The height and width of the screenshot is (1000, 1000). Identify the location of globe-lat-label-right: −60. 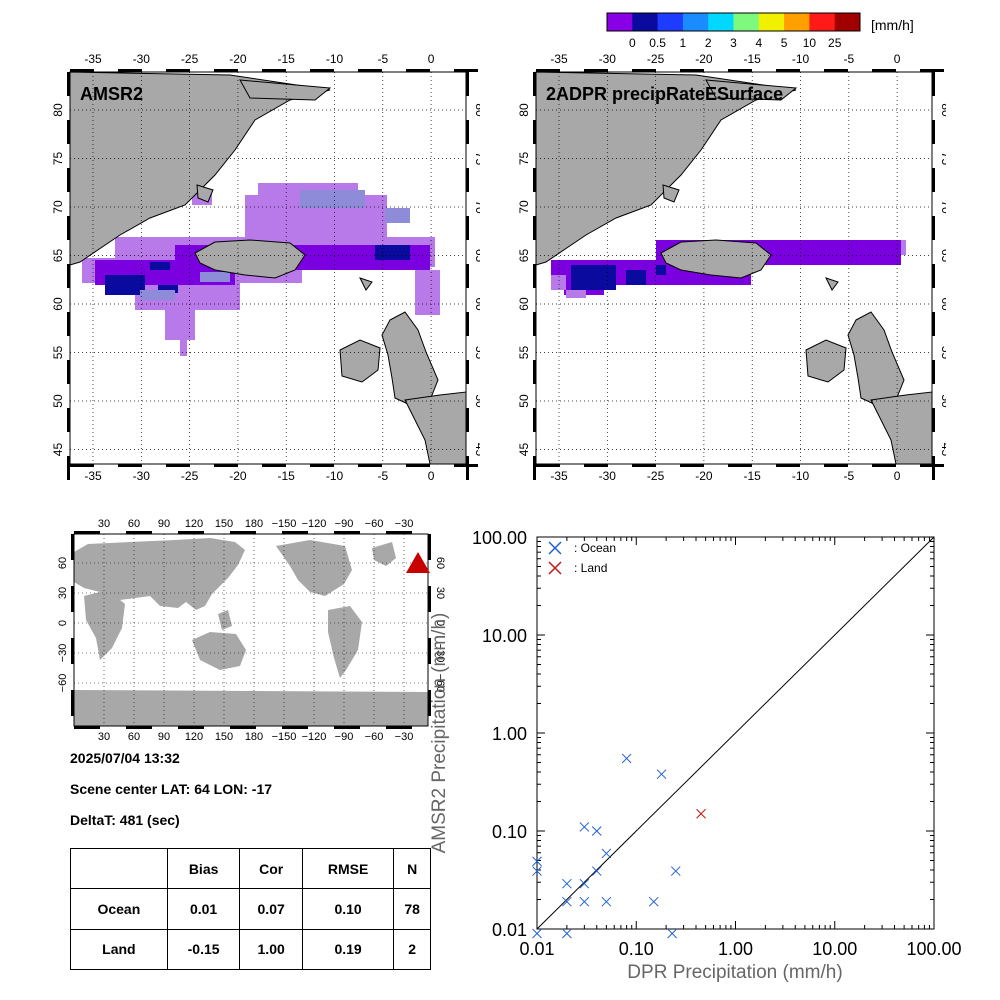
(440, 683).